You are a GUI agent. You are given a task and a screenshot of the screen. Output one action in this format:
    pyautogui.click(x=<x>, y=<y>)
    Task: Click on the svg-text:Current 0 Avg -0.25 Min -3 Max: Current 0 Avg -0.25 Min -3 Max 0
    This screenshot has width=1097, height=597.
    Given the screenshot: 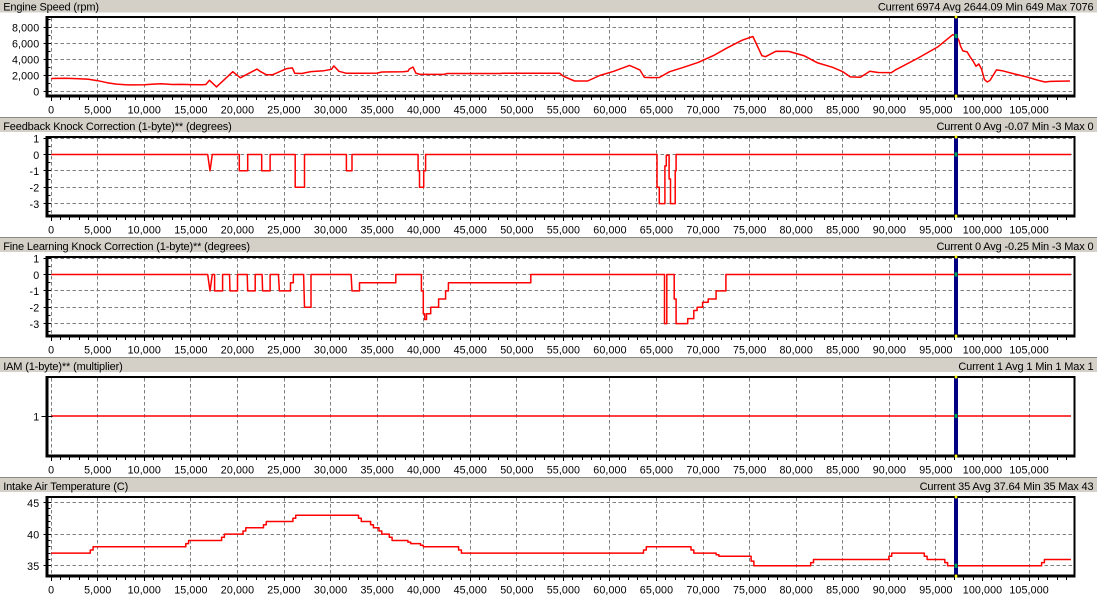 What is the action you would take?
    pyautogui.click(x=1014, y=247)
    